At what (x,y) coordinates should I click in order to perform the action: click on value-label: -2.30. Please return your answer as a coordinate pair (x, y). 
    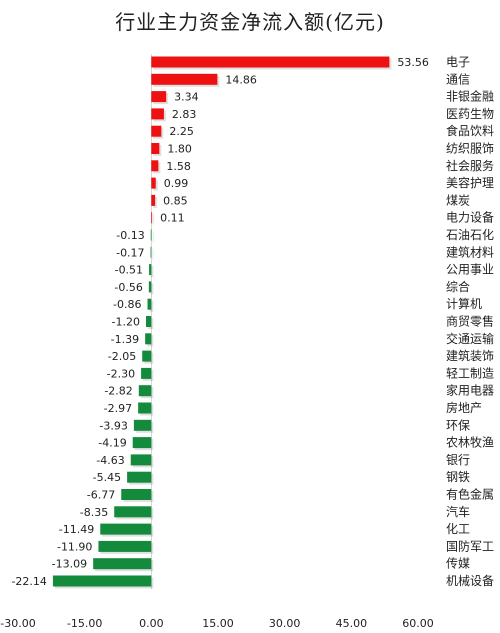
    Looking at the image, I should click on (121, 373).